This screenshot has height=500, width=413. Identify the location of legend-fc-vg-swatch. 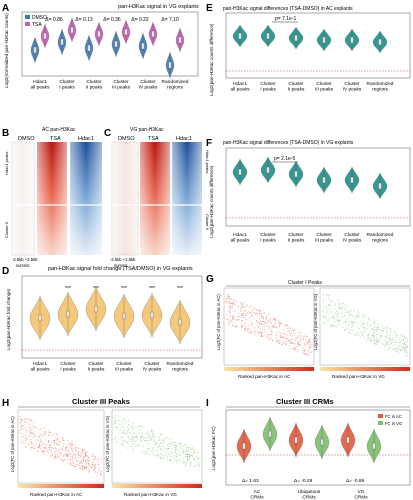
(380, 423).